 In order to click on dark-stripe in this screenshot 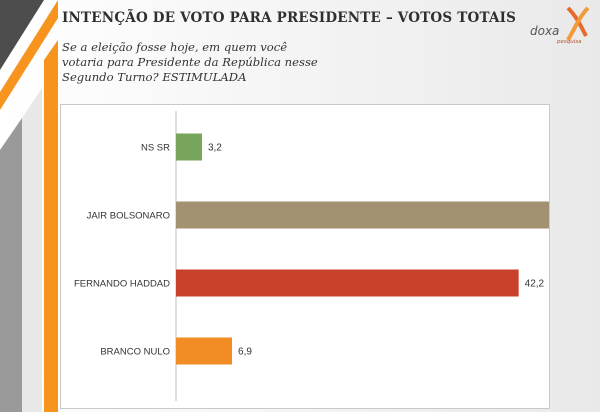, I will do `click(22, 35)`.